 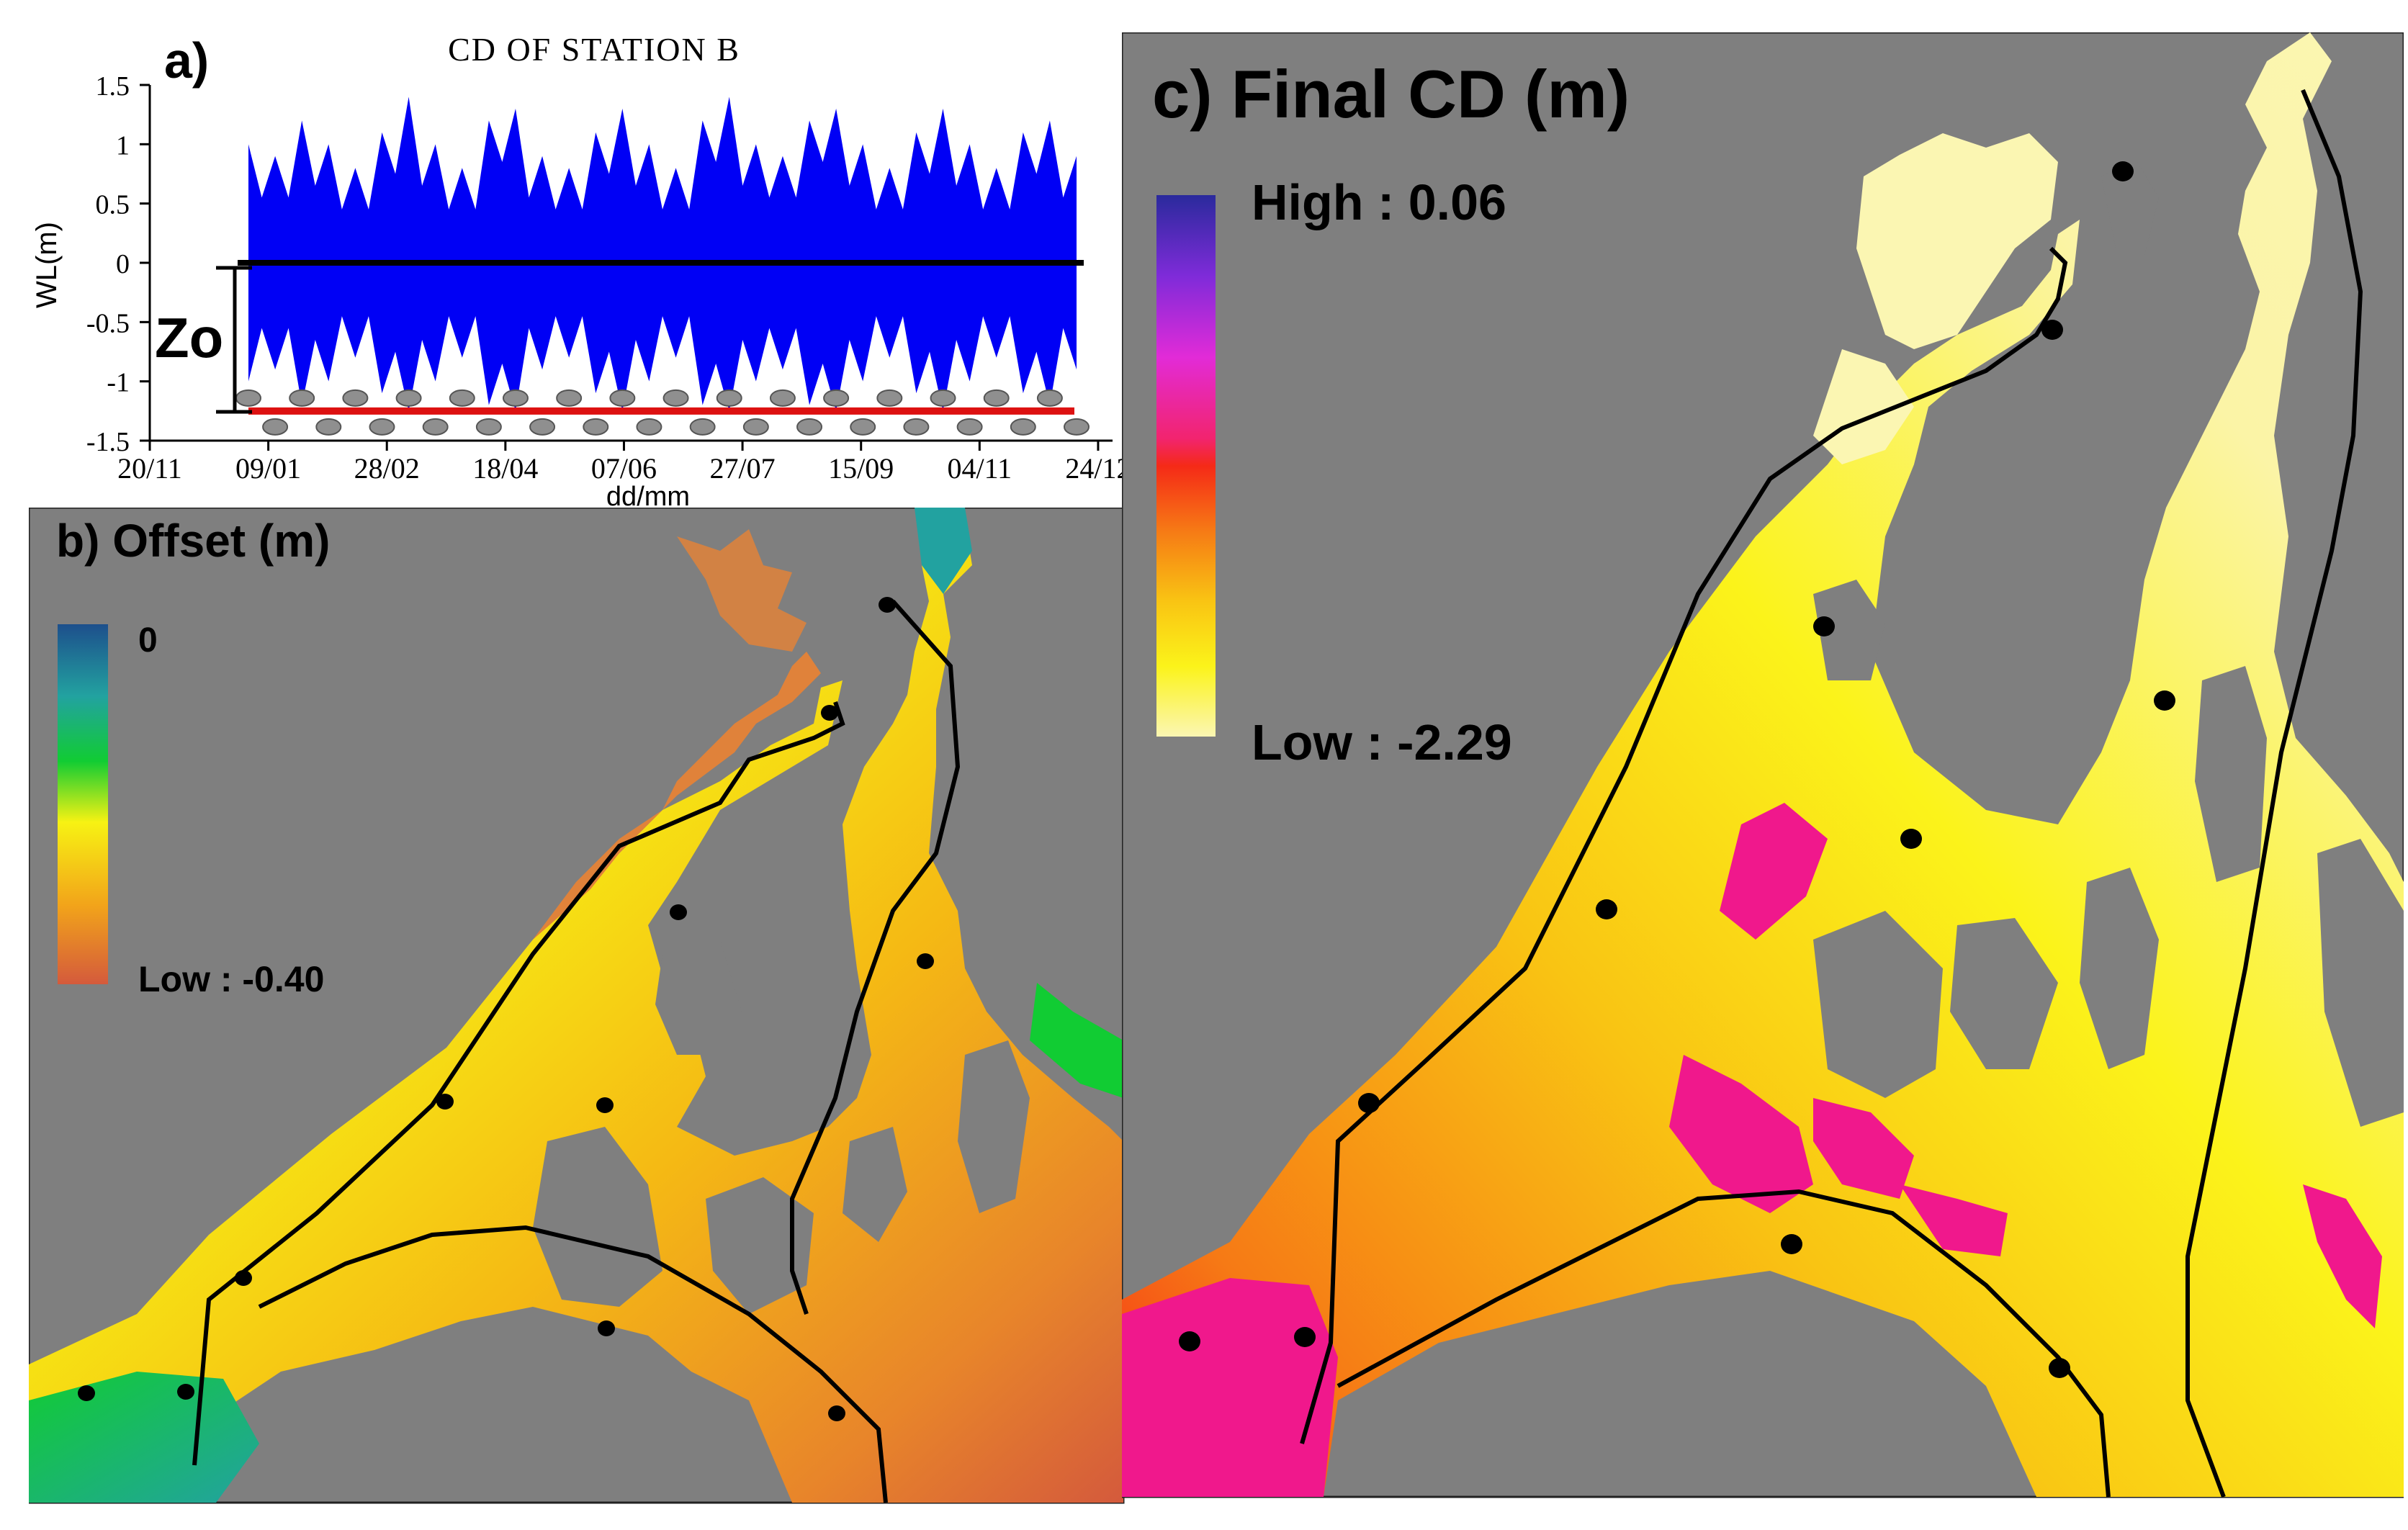 What do you see at coordinates (118, 383) in the screenshot?
I see `y-tick-label: -1` at bounding box center [118, 383].